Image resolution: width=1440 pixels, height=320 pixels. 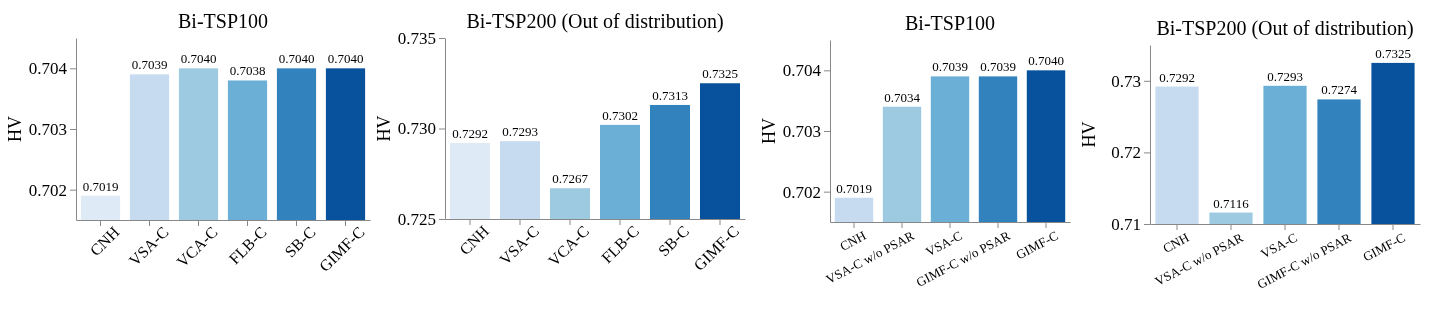 What do you see at coordinates (570, 179) in the screenshot?
I see `data-label: 0.7267` at bounding box center [570, 179].